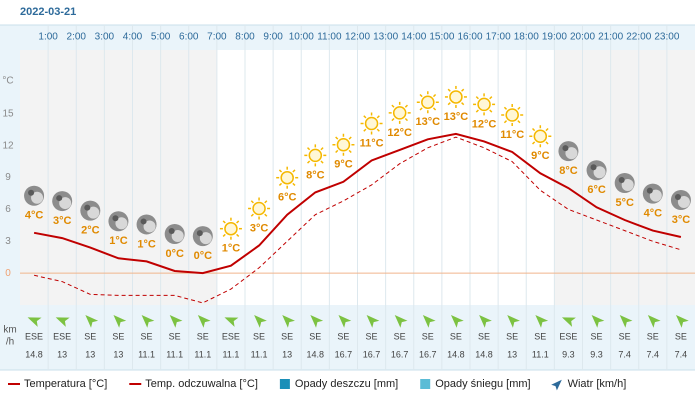 The height and width of the screenshot is (413, 695). I want to click on x-tick-label: 11:00, so click(329, 37).